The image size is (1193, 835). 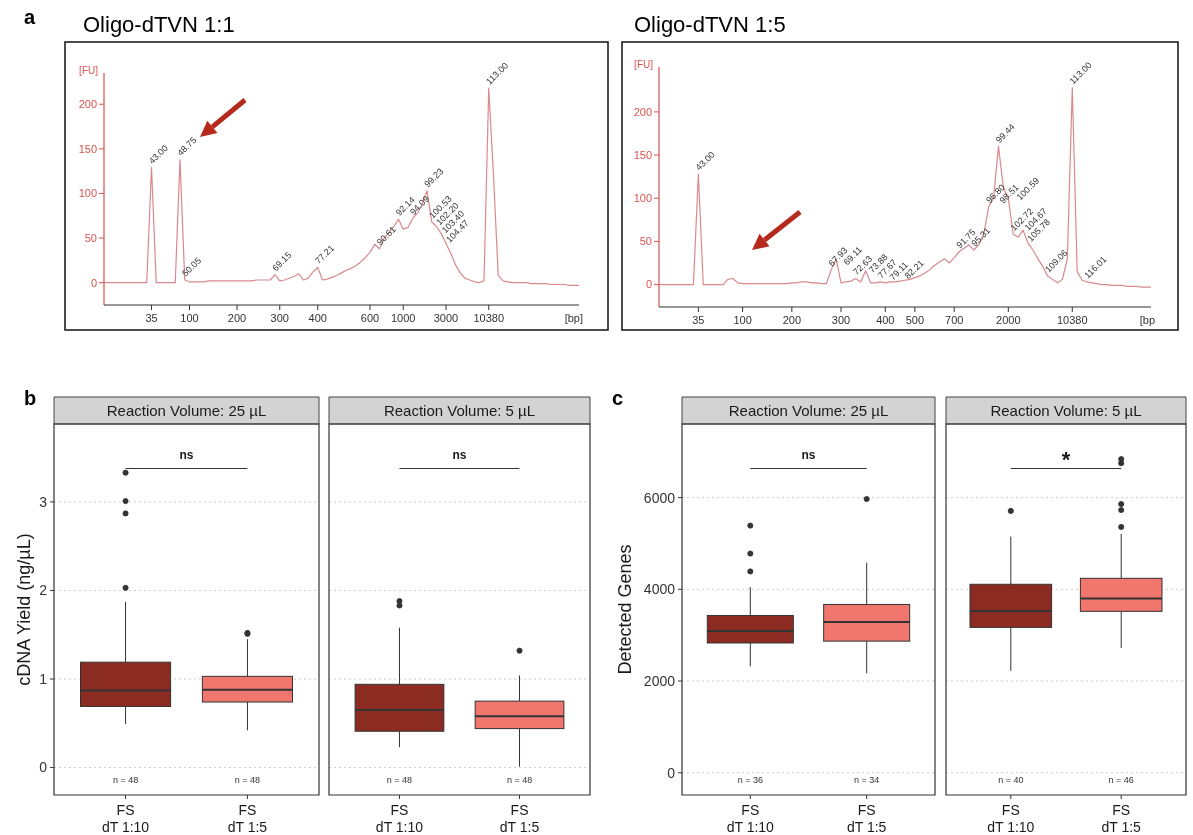 I want to click on chart-title: Oligo-dTVN 1:1, so click(x=159, y=24).